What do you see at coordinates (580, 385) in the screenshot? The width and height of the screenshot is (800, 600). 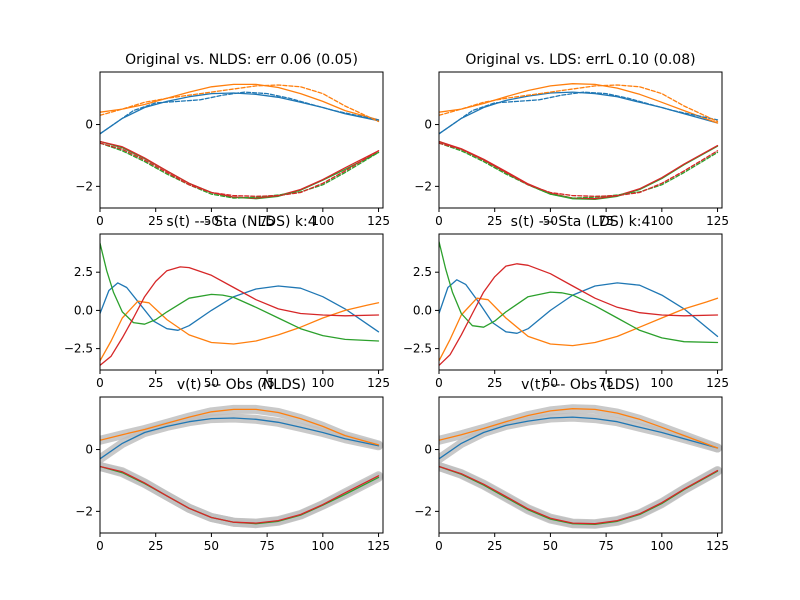 I see `panel-title: v(t) --- Obs (LDS)` at bounding box center [580, 385].